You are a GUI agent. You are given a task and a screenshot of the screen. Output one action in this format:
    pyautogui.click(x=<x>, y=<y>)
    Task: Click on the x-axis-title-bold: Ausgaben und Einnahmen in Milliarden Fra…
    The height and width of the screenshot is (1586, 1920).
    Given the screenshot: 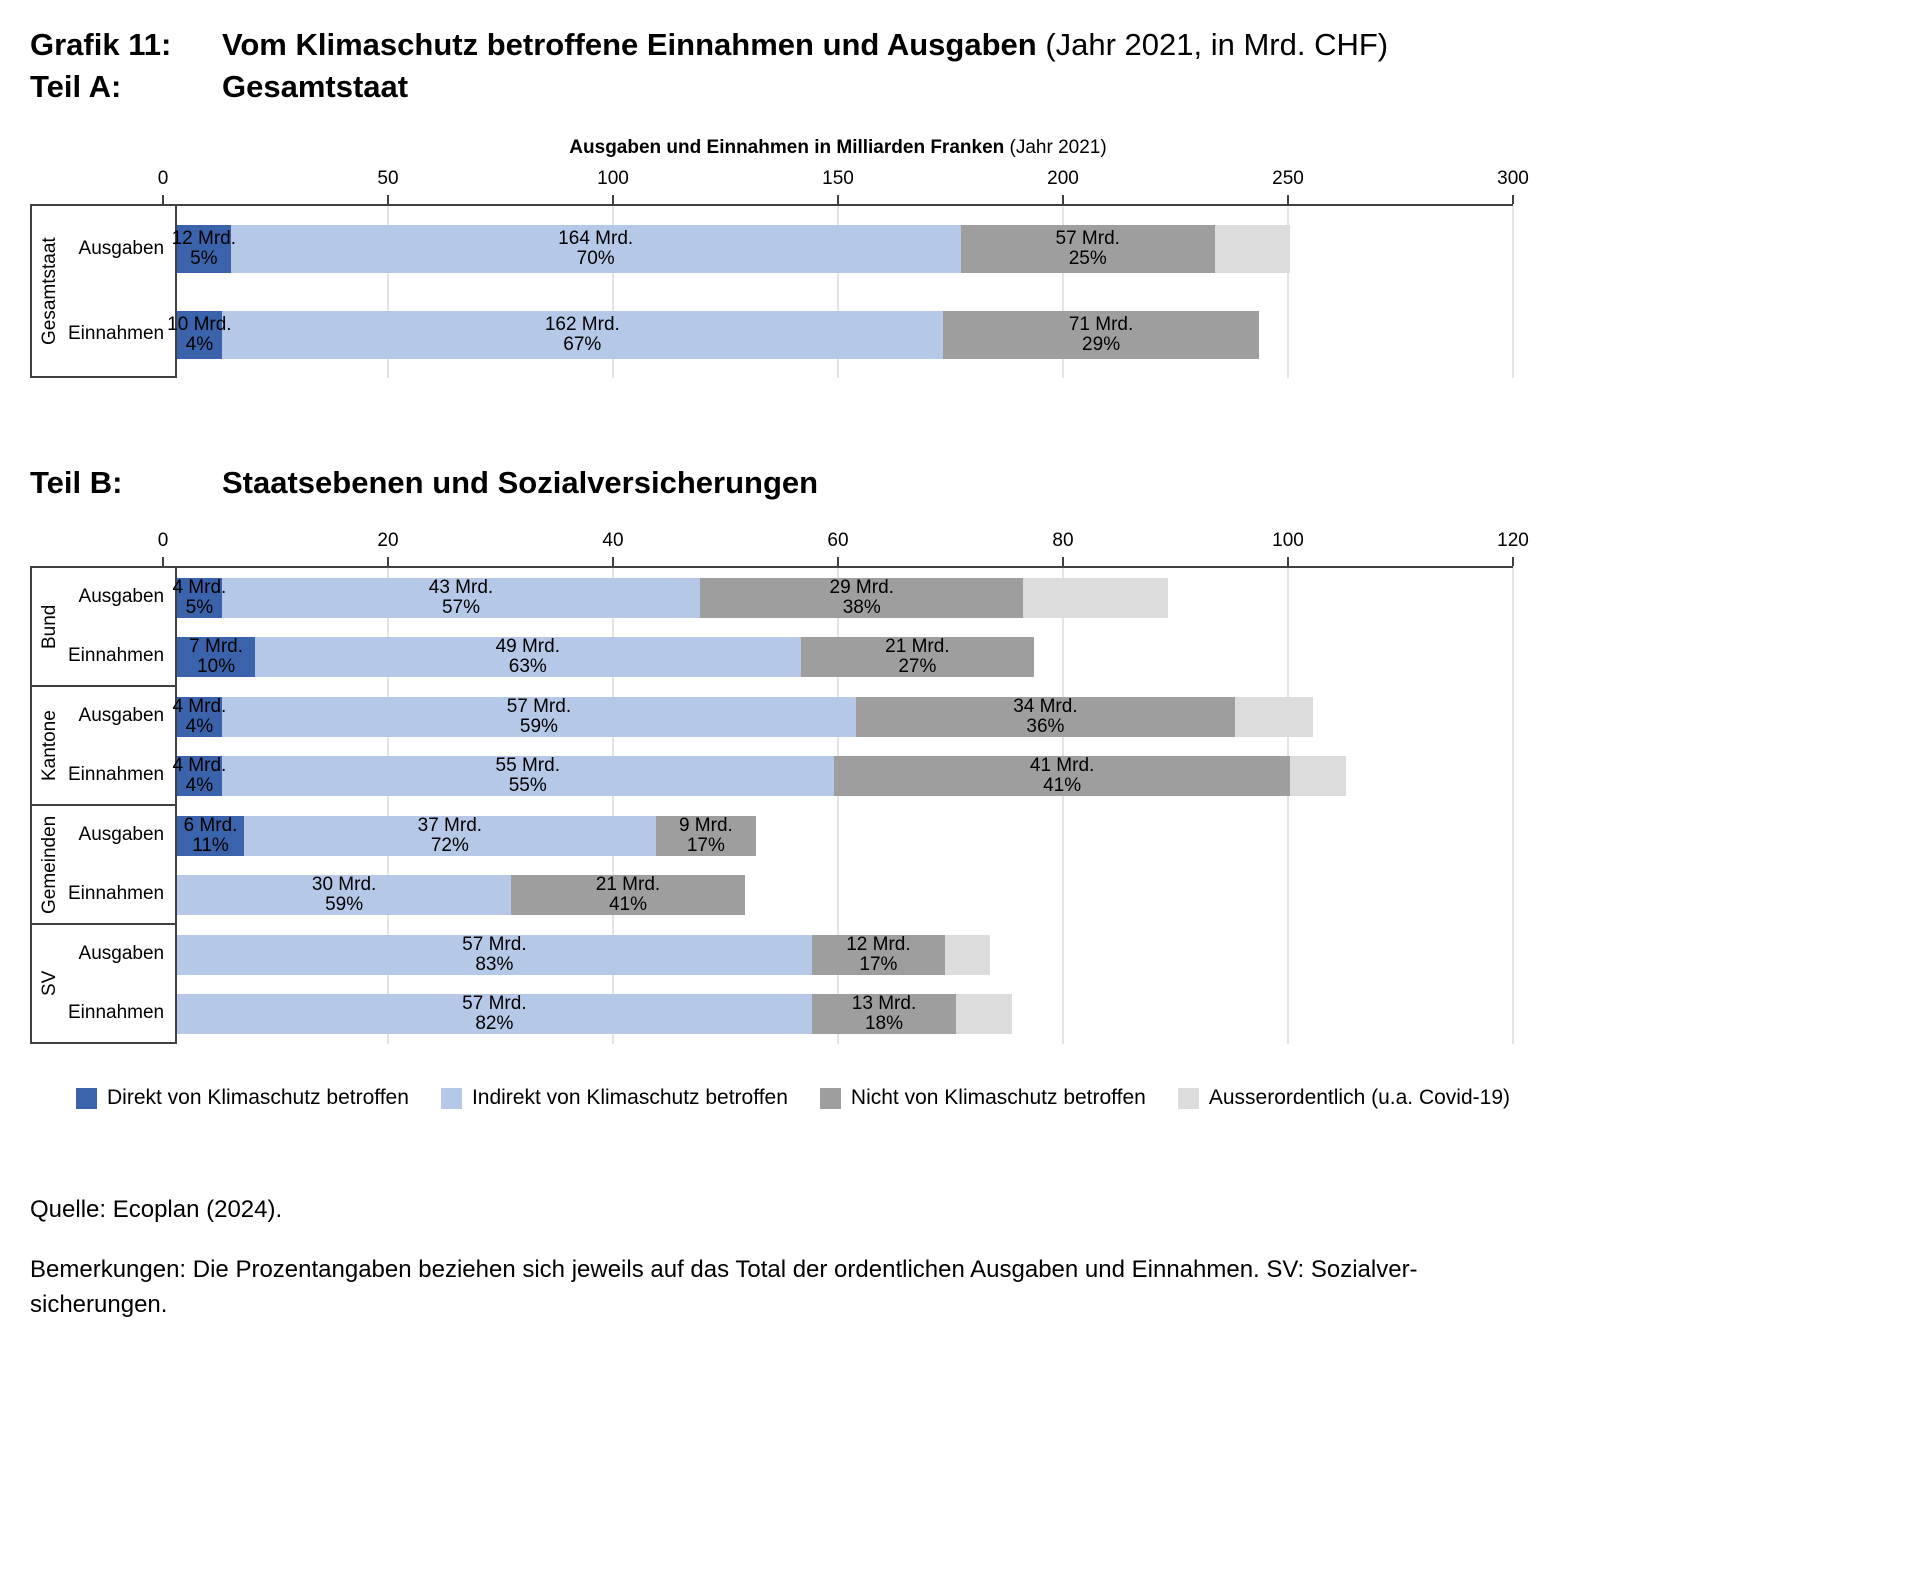 What is the action you would take?
    pyautogui.click(x=787, y=147)
    